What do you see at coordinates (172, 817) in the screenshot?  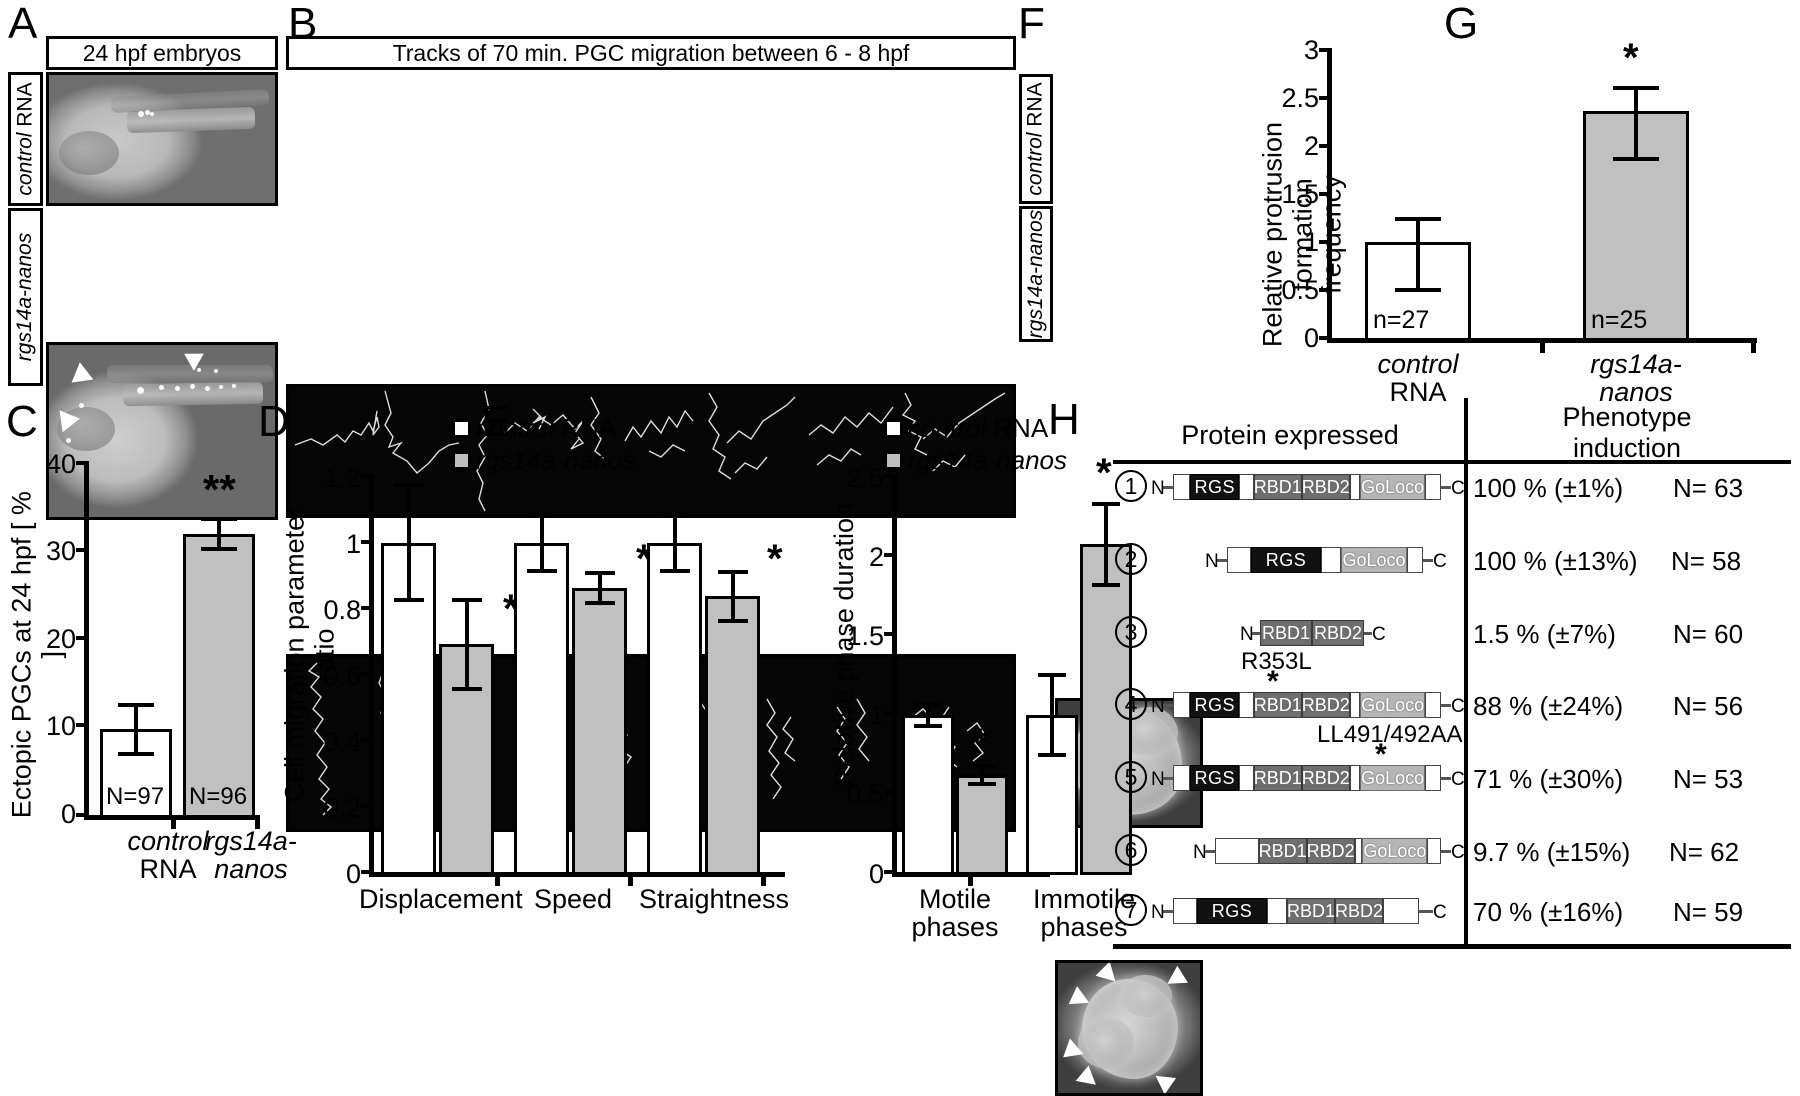 I see `panel-c-x-axis` at bounding box center [172, 817].